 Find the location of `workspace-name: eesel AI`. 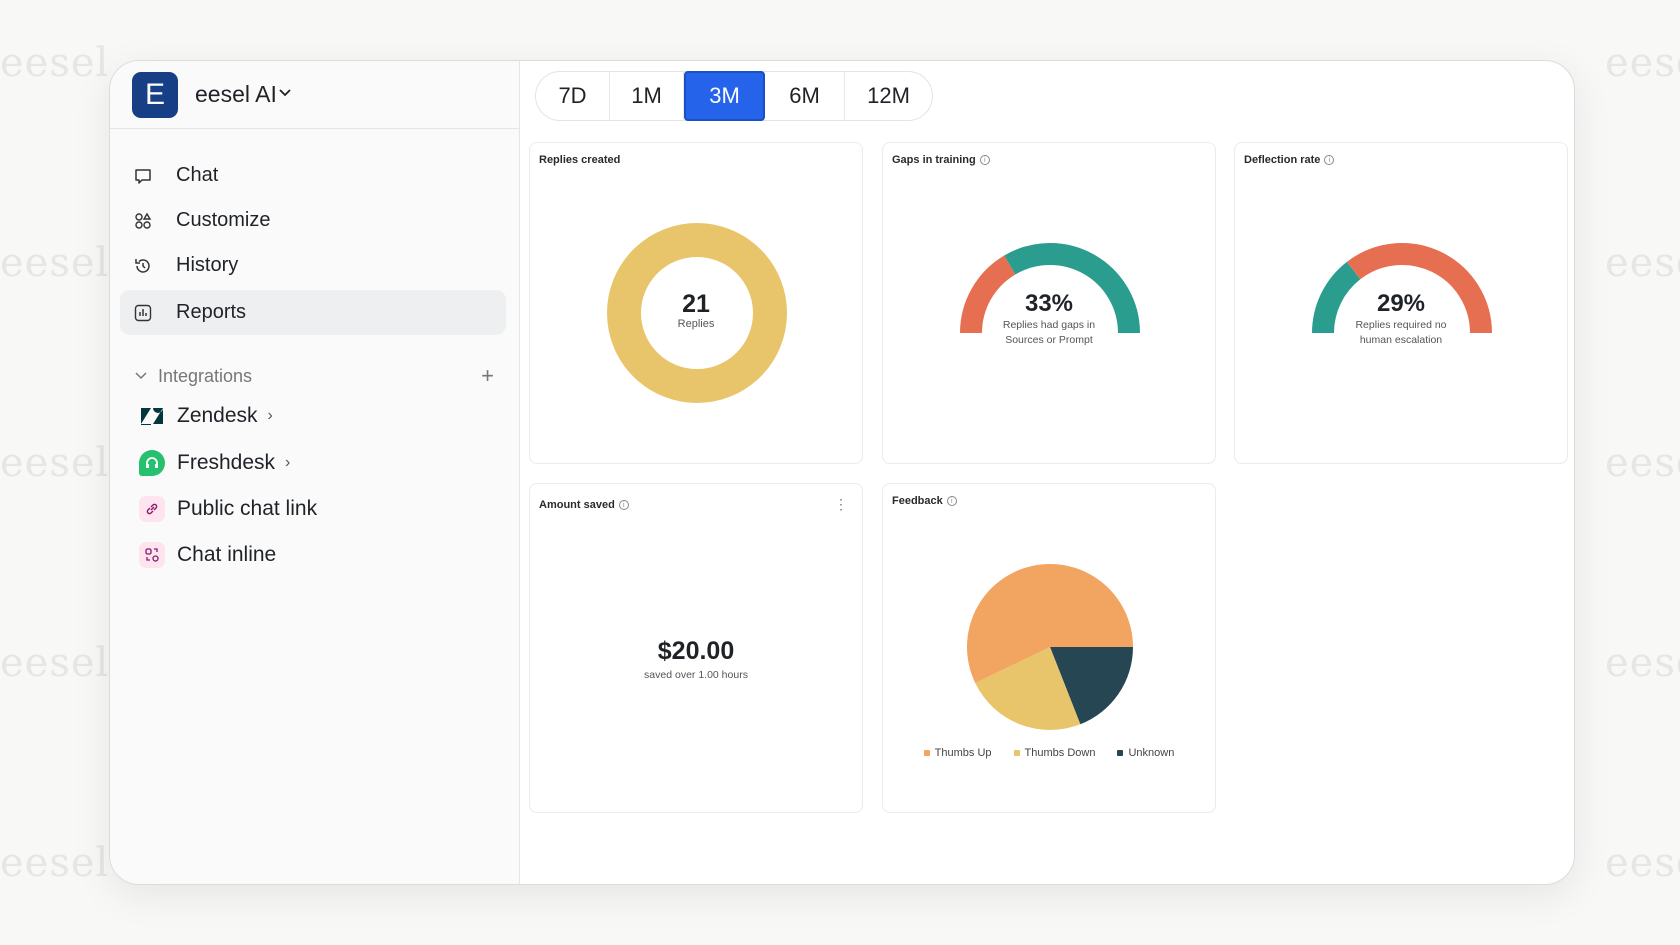

workspace-name: eesel AI is located at coordinates (236, 94).